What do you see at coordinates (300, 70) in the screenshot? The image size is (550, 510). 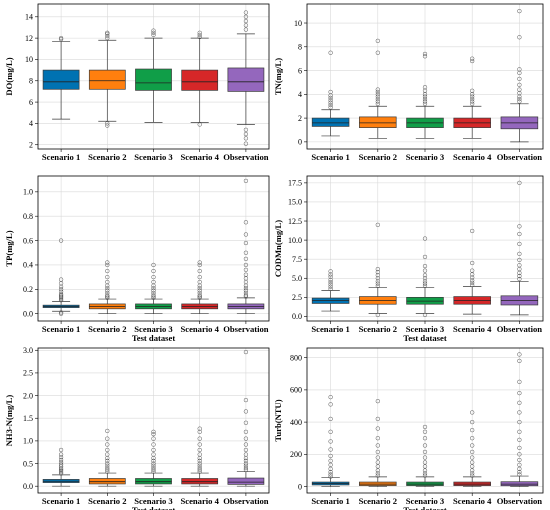 I see `y-tick-label: 6` at bounding box center [300, 70].